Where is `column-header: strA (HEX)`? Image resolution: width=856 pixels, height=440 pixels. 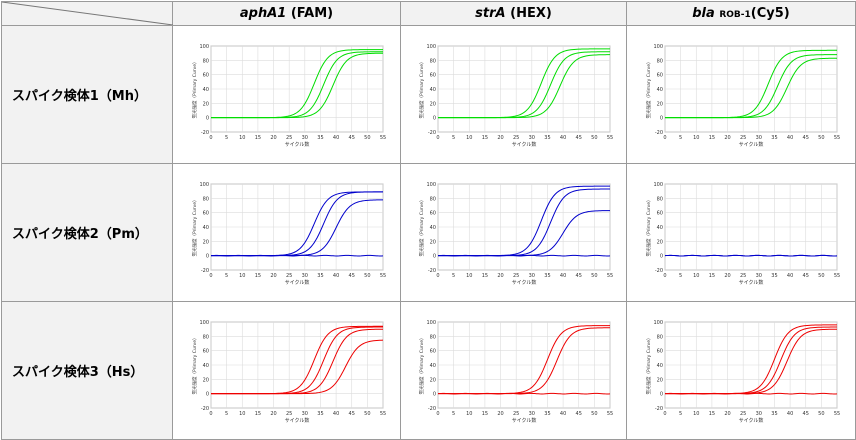 column-header: strA (HEX) is located at coordinates (513, 13).